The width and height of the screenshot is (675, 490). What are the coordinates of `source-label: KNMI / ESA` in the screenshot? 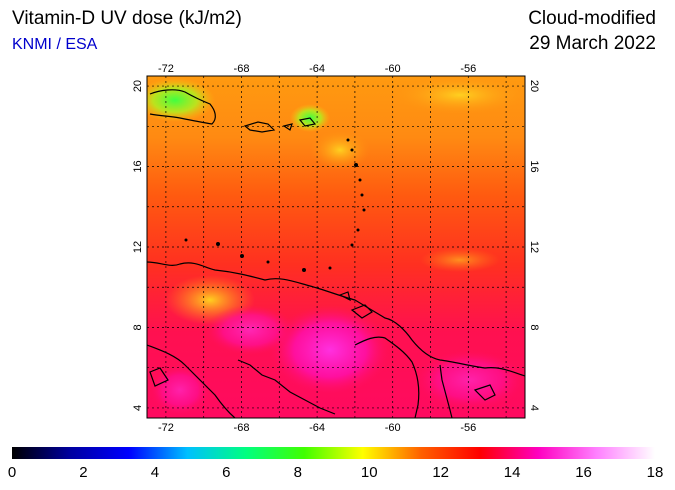 It's located at (55, 44).